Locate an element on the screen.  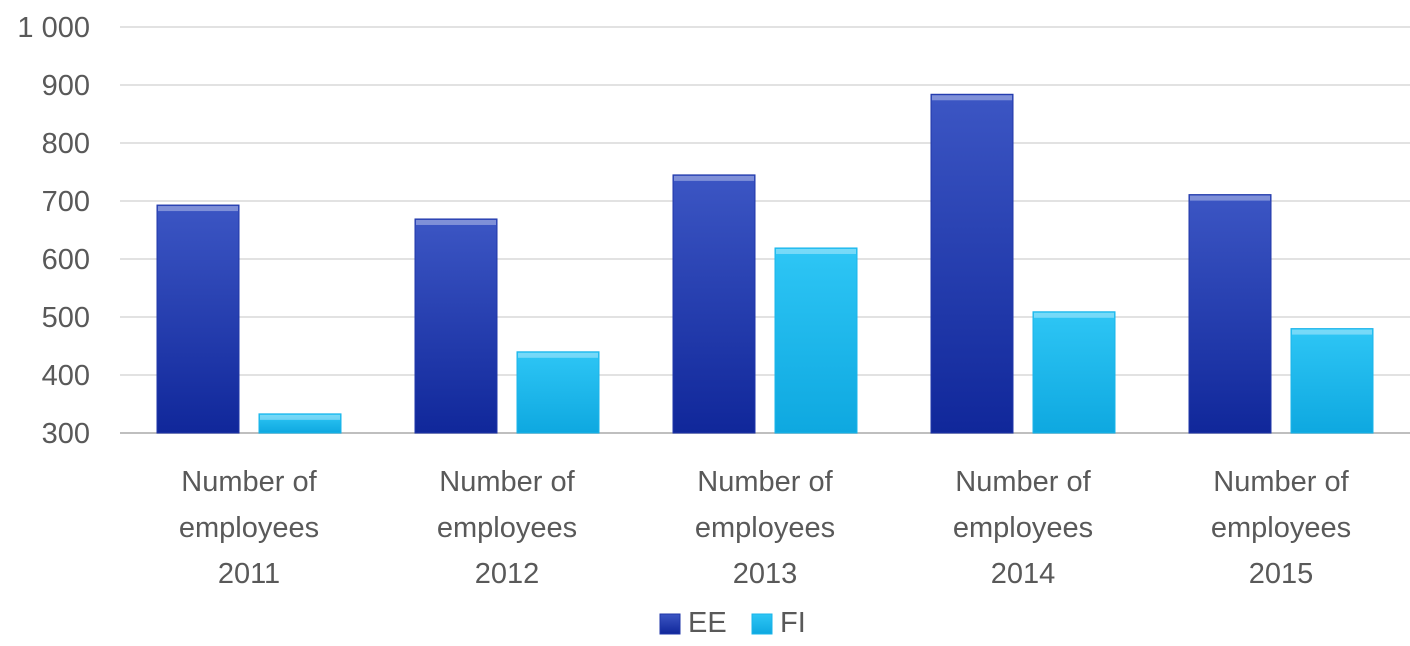
category-label: Number of employees 2013 is located at coordinates (765, 528).